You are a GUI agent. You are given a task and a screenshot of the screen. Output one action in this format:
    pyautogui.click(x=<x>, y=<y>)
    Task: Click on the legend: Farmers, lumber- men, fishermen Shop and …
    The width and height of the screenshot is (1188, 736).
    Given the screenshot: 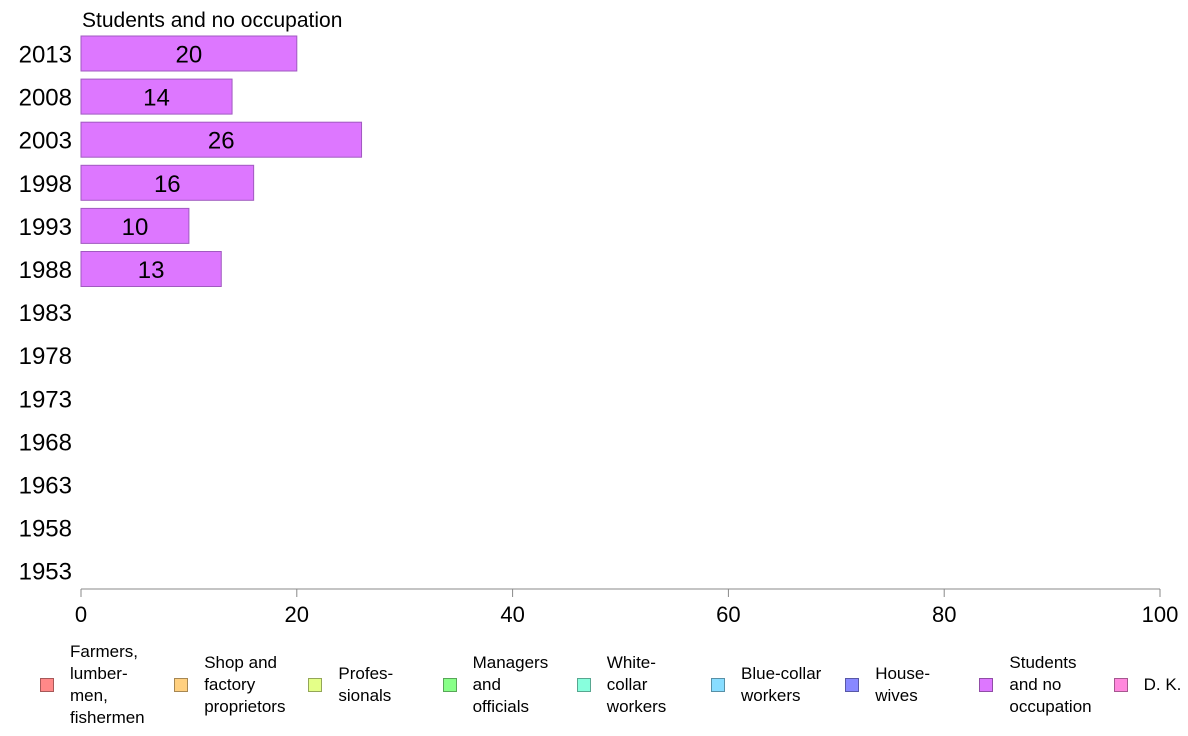 What is the action you would take?
    pyautogui.click(x=594, y=688)
    